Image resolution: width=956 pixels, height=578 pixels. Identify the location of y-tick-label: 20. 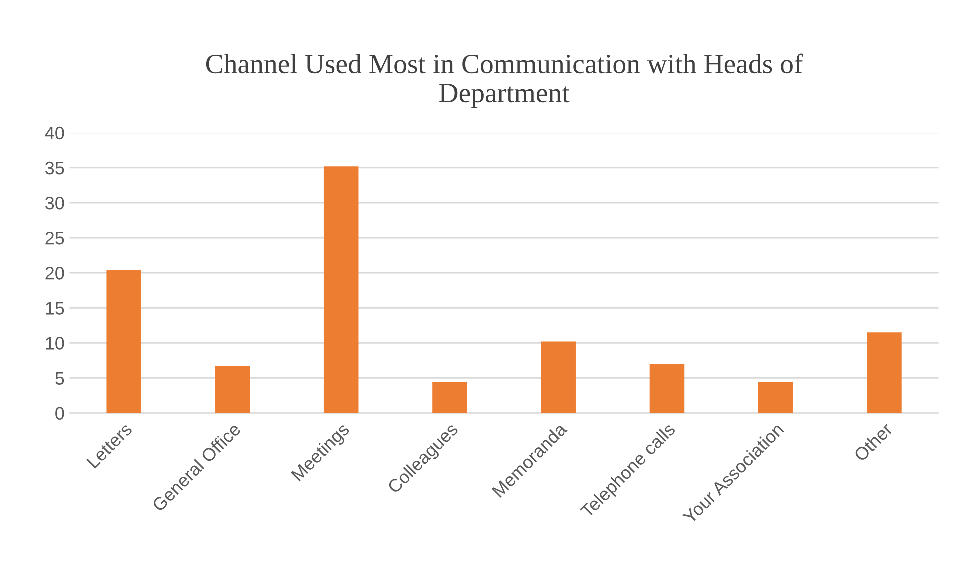
(55, 273).